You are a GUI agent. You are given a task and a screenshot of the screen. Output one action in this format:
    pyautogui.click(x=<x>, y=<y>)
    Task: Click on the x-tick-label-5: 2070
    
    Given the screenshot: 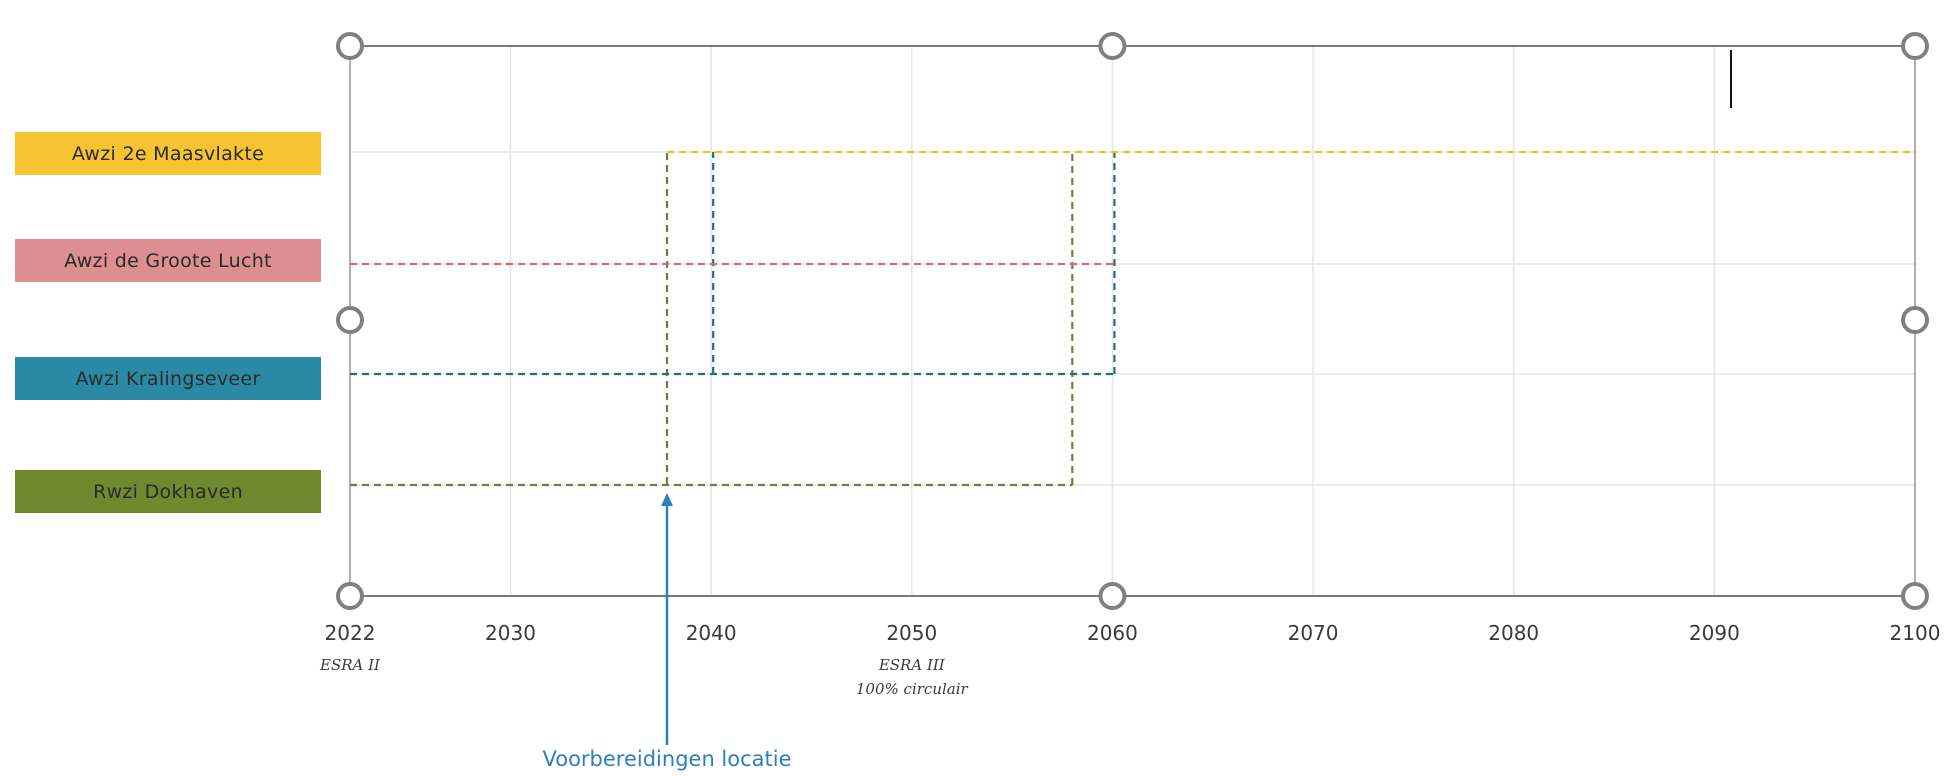 What is the action you would take?
    pyautogui.click(x=1313, y=633)
    